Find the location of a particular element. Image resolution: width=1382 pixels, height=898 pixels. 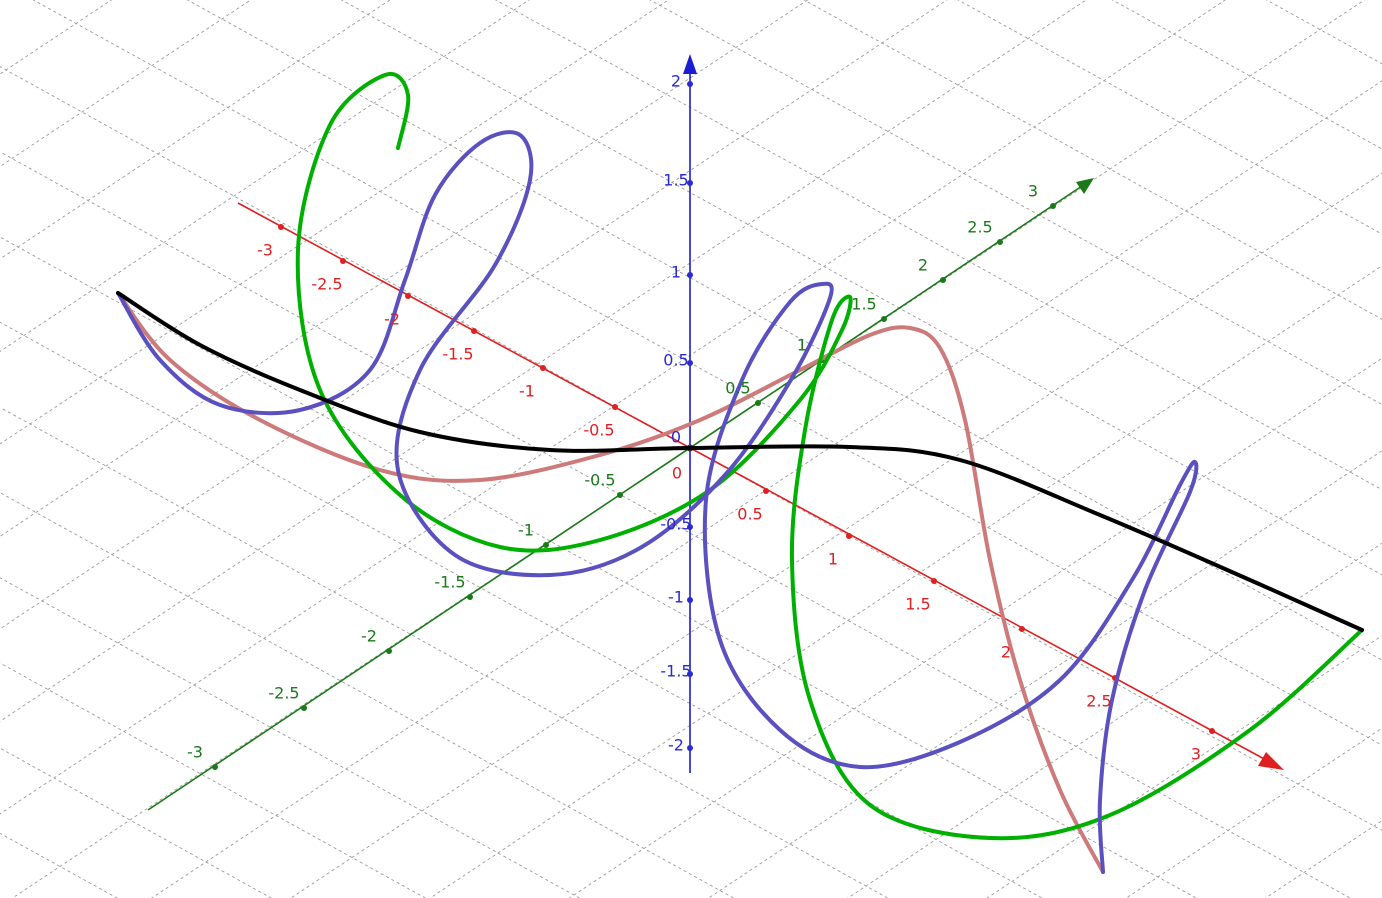

x-tick-label: -1 is located at coordinates (527, 391).